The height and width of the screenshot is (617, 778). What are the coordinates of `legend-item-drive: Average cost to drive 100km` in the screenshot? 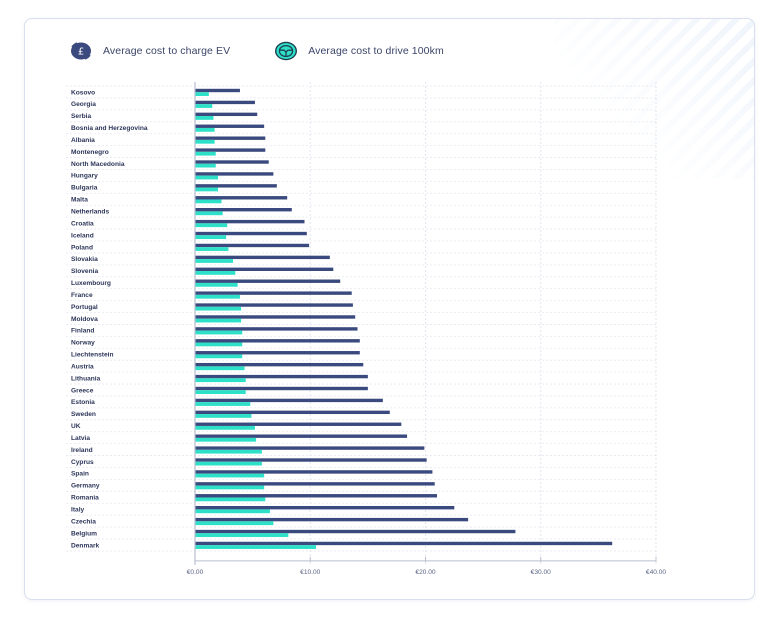 It's located at (359, 51).